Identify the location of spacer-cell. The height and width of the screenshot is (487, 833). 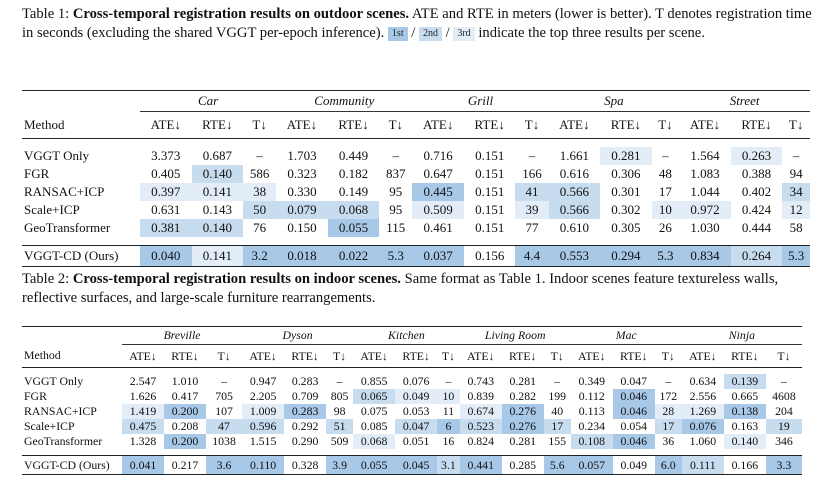
(416, 143).